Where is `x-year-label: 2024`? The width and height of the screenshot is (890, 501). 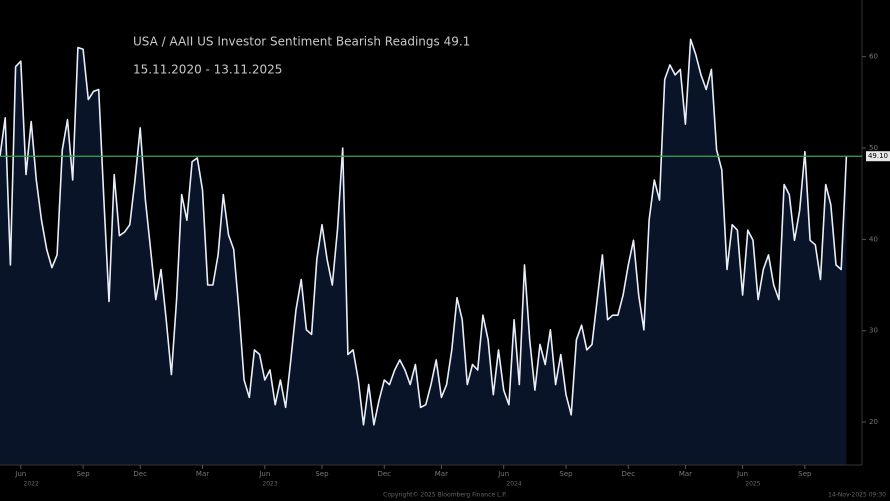 x-year-label: 2024 is located at coordinates (513, 484).